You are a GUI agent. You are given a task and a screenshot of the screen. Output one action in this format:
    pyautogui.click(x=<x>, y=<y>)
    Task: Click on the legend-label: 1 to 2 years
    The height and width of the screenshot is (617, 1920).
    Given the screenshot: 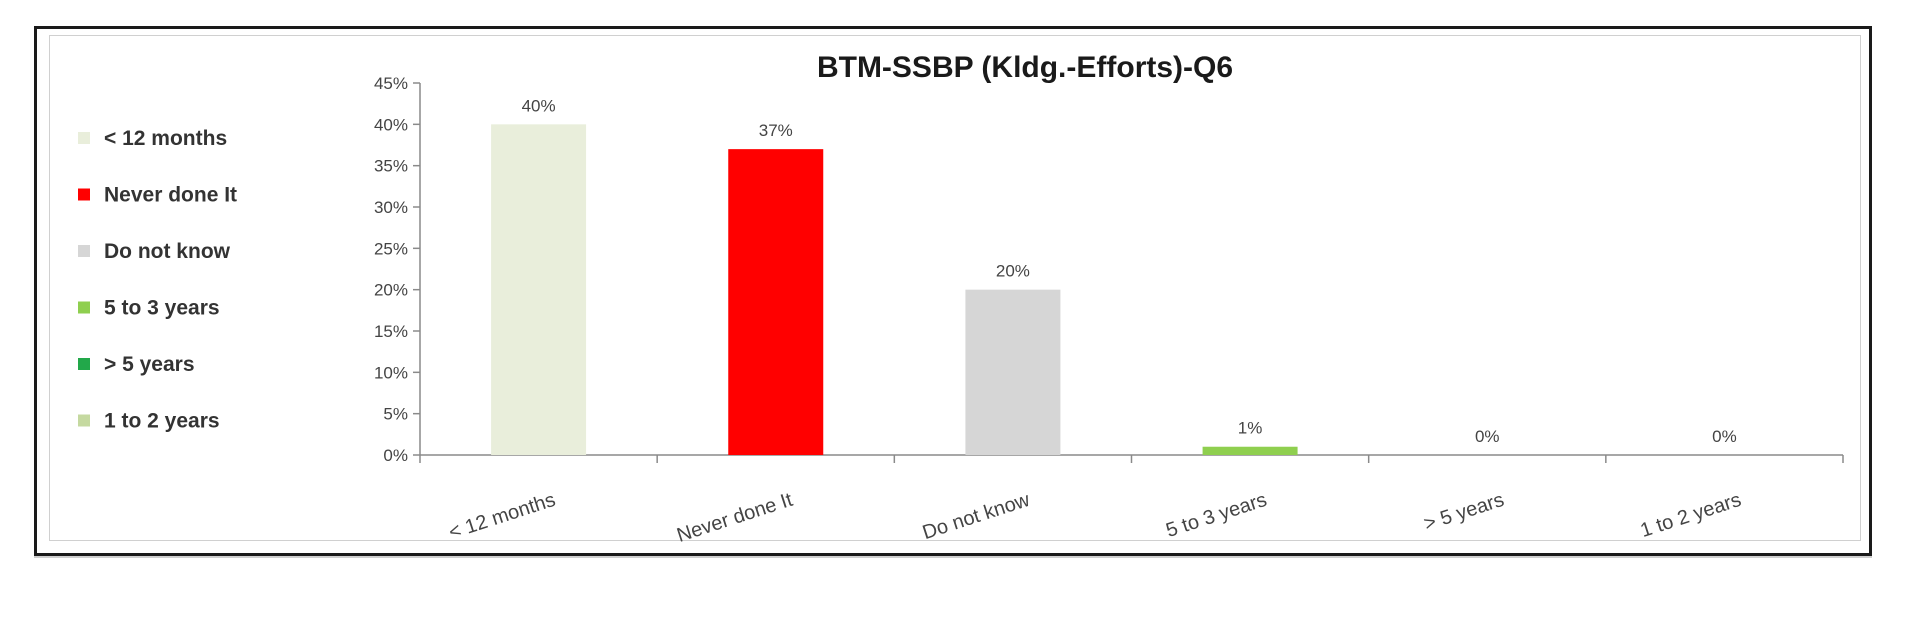 What is the action you would take?
    pyautogui.click(x=162, y=421)
    